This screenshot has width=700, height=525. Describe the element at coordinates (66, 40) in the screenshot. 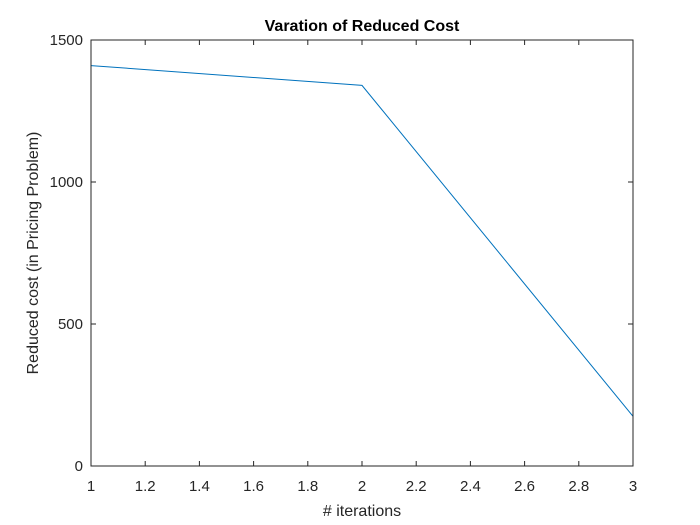

I see `y-tick-label: 1500` at that location.